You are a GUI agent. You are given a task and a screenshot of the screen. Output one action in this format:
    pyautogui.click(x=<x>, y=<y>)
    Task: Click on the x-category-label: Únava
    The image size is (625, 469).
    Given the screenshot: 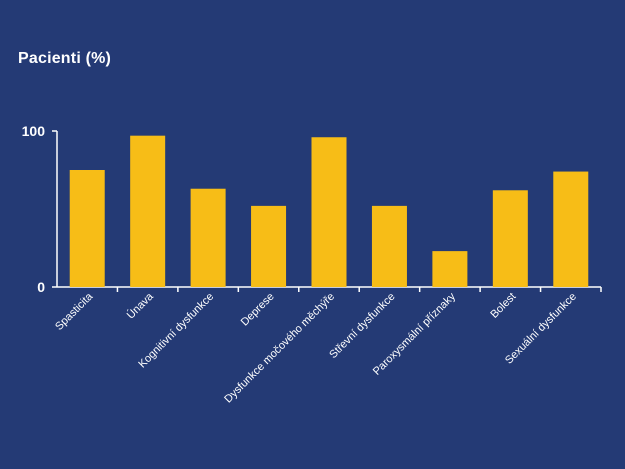 What is the action you would take?
    pyautogui.click(x=140, y=305)
    